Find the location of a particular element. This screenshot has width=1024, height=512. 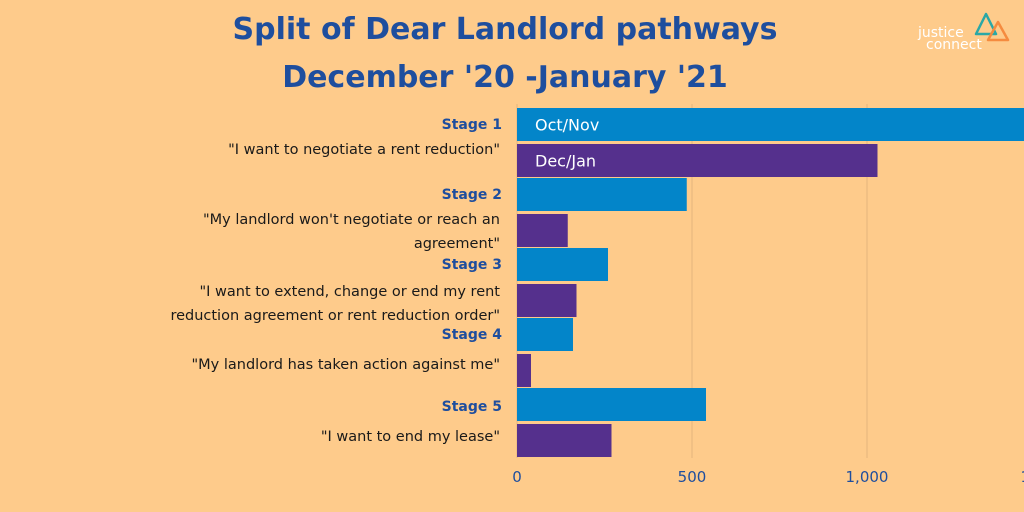

stage-label: Stage 4 is located at coordinates (472, 335).